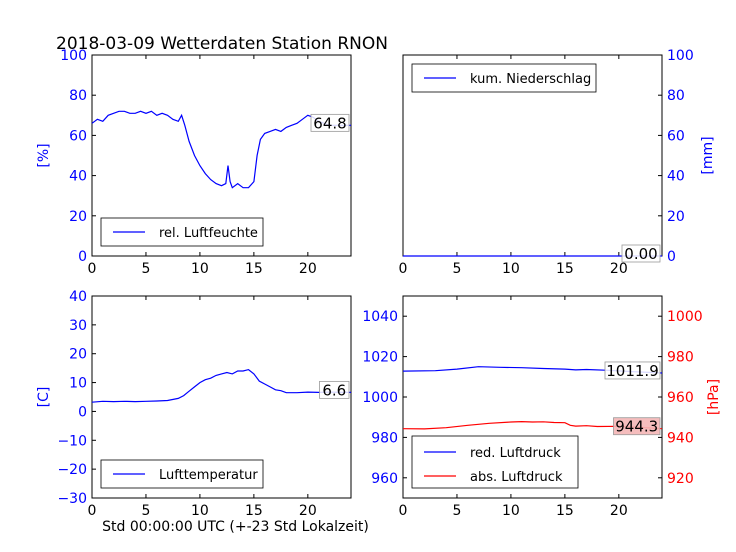  I want to click on legend-label: abs. Luftdruck, so click(516, 477).